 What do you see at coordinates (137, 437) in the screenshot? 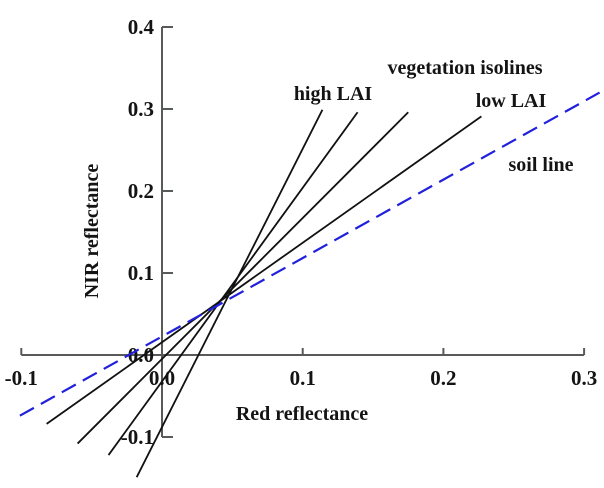
I see `y-tick-label: -0.1` at bounding box center [137, 437].